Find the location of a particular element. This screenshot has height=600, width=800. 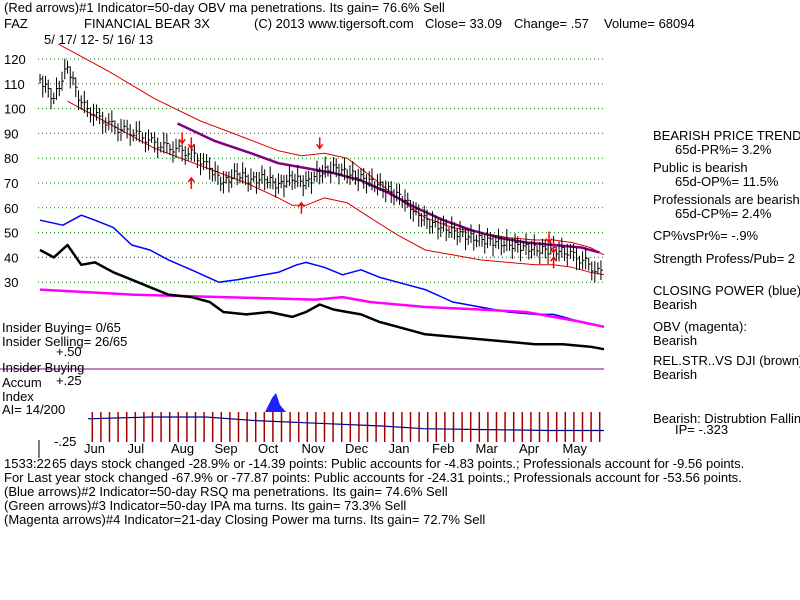

strength: Strength Profess/Pub= 2 is located at coordinates (724, 258).